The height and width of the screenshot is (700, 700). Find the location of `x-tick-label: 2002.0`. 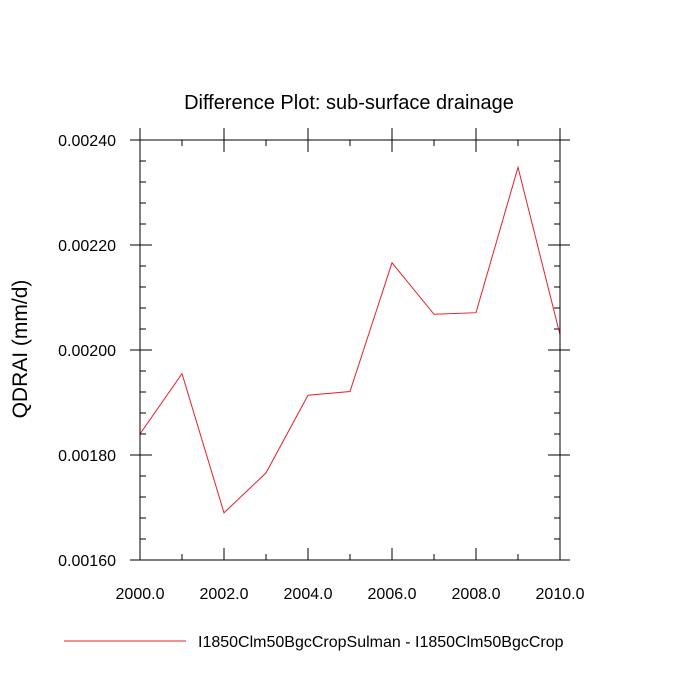

x-tick-label: 2002.0 is located at coordinates (224, 594).